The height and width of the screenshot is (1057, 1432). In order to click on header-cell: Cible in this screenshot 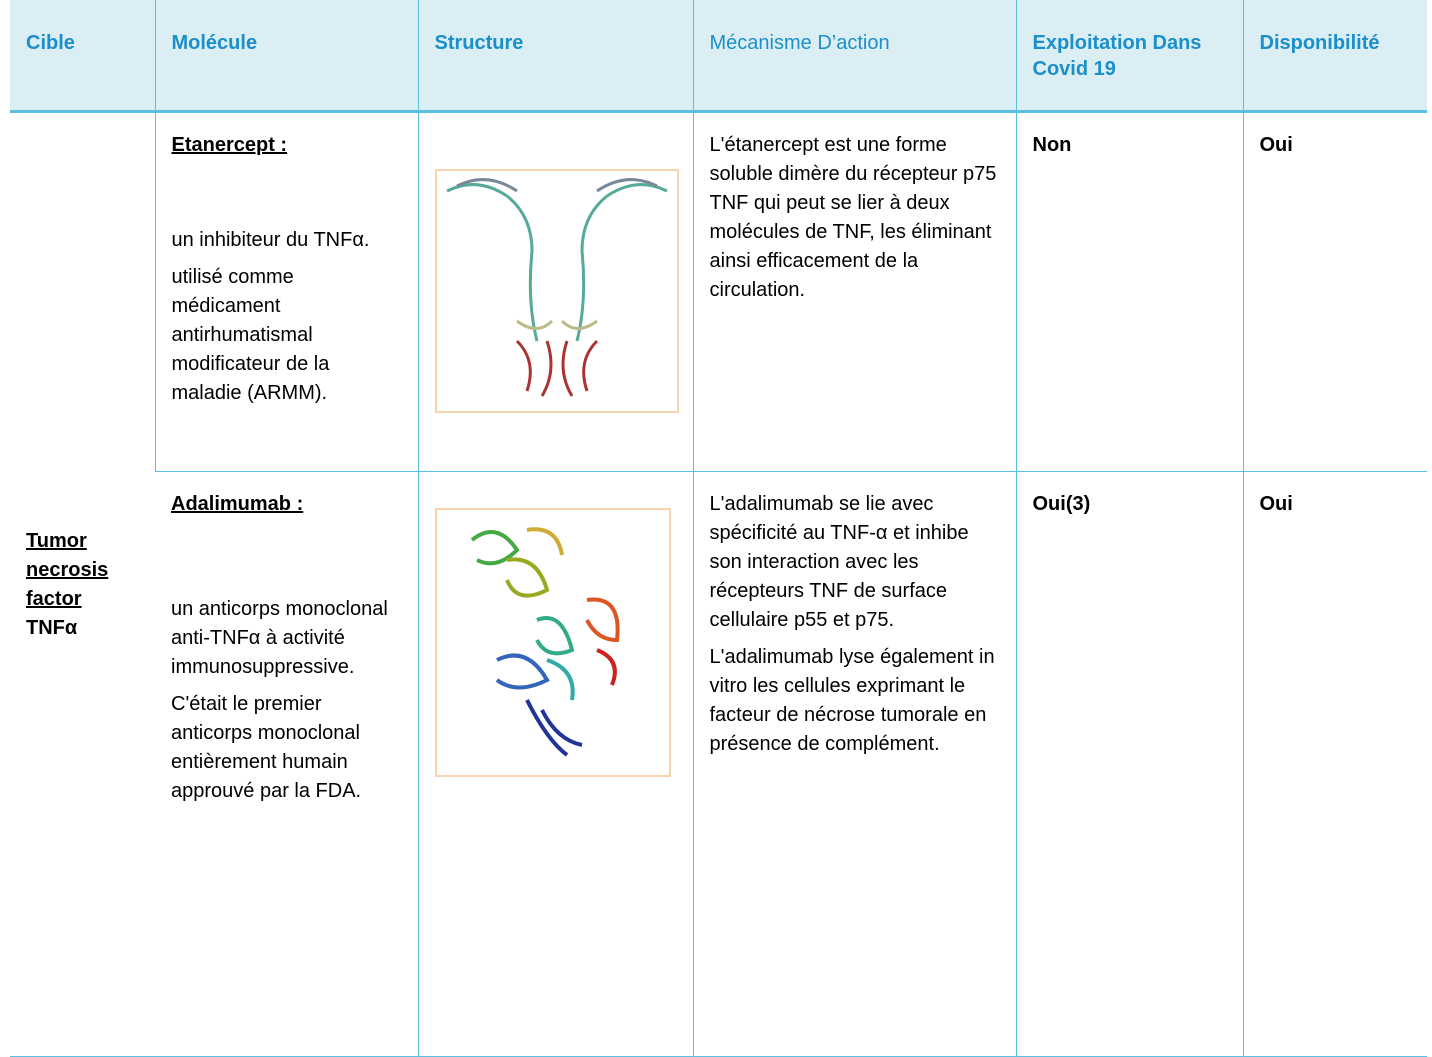, I will do `click(82, 56)`.